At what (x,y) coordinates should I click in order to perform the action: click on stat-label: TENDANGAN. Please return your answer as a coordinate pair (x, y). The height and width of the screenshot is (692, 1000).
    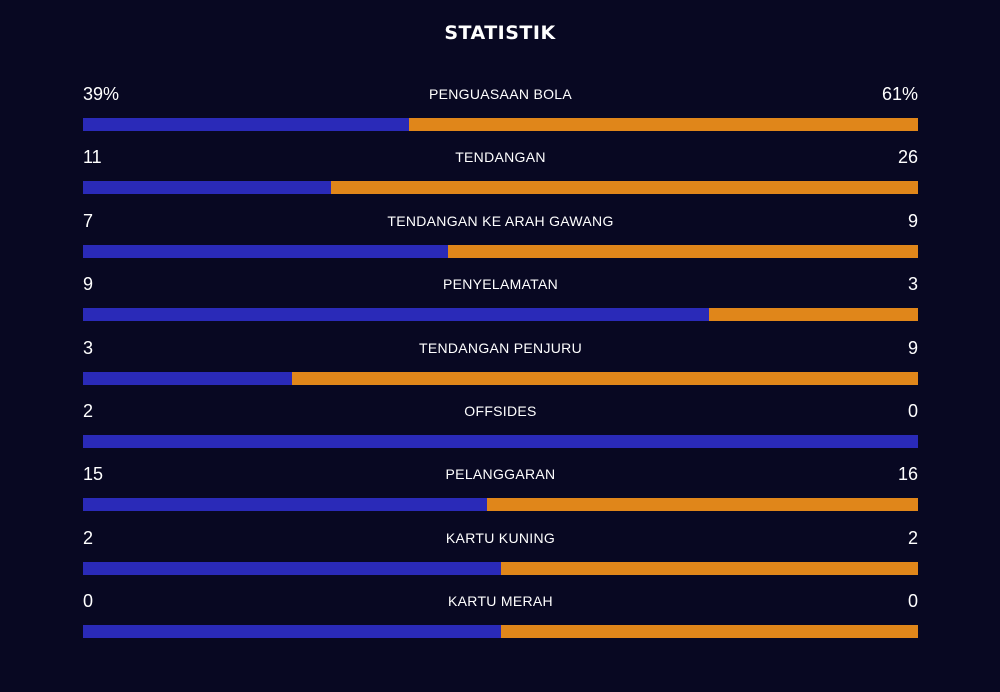
    Looking at the image, I should click on (500, 157).